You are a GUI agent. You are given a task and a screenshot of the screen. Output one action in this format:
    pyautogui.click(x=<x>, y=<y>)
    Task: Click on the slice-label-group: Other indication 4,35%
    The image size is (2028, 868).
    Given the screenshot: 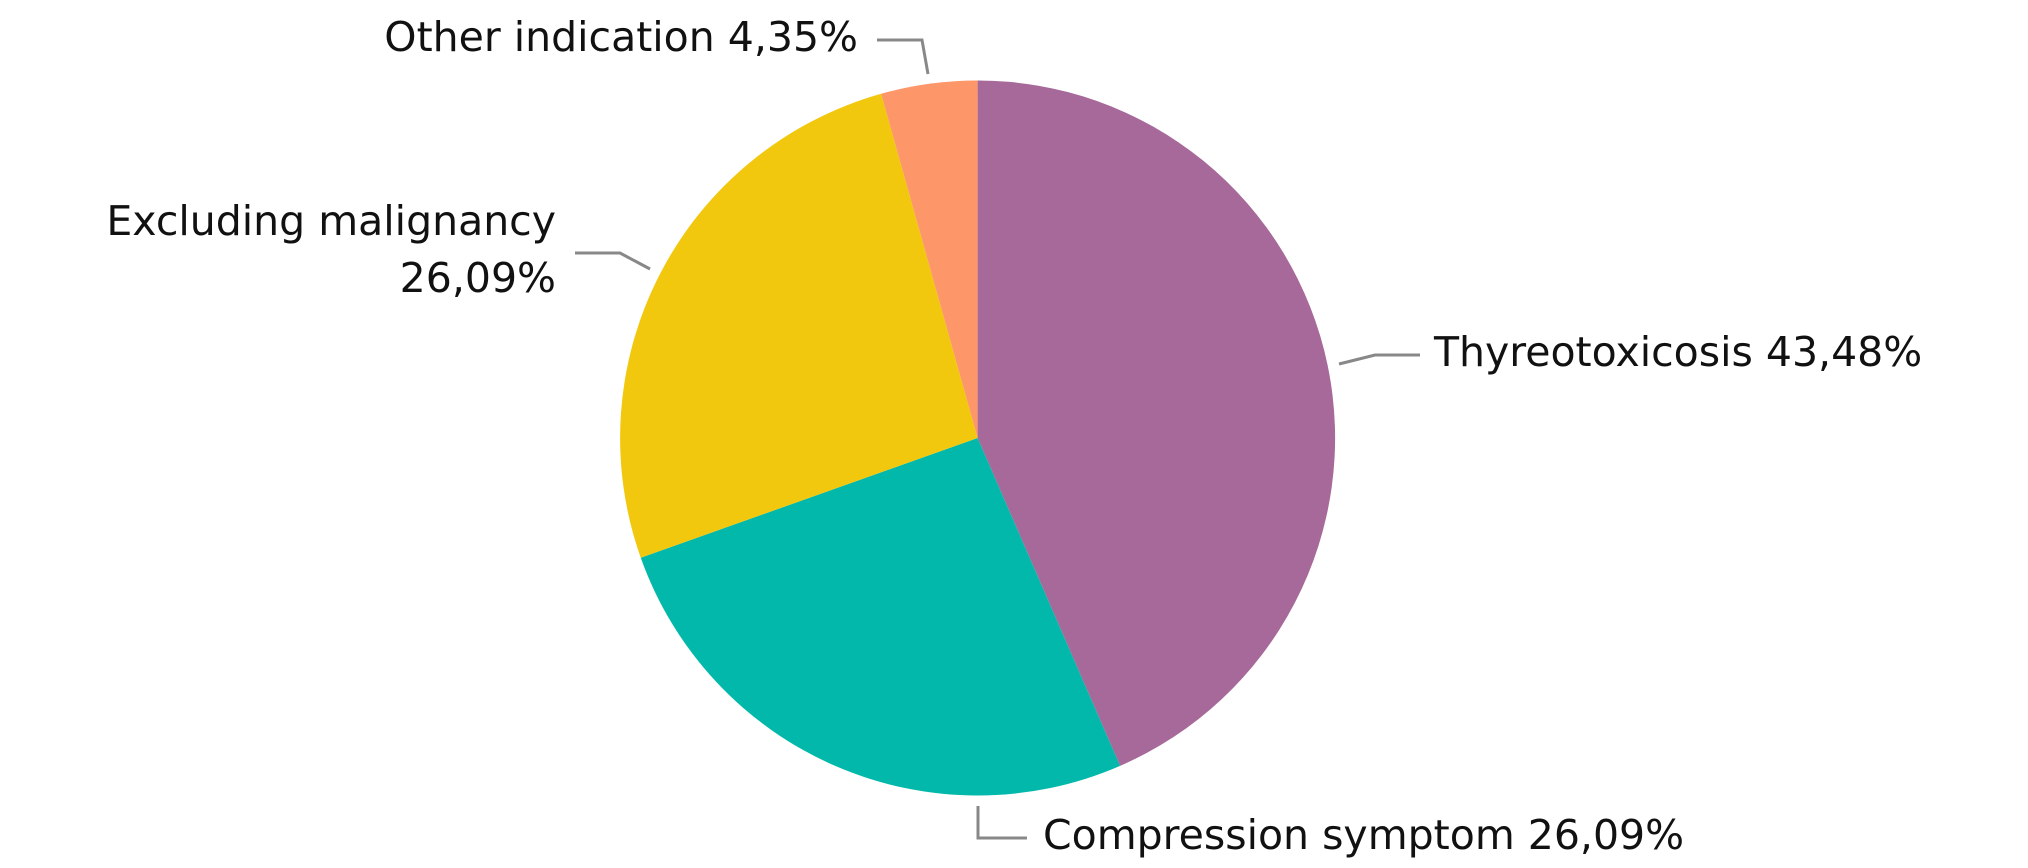 What is the action you would take?
    pyautogui.click(x=621, y=37)
    